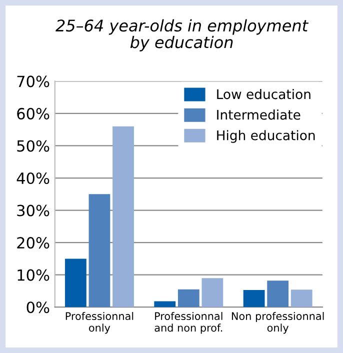  Describe the element at coordinates (33, 82) in the screenshot. I see `y-tick-label: 70%` at that location.